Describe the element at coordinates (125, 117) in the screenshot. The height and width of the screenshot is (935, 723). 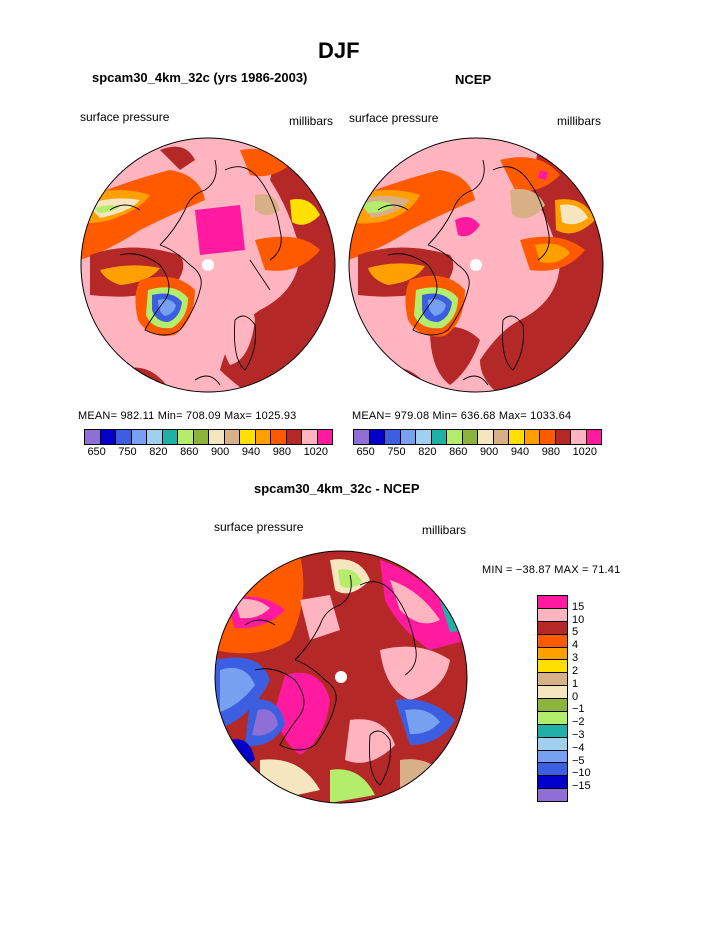
I see `left-variable-label: surface pressure` at that location.